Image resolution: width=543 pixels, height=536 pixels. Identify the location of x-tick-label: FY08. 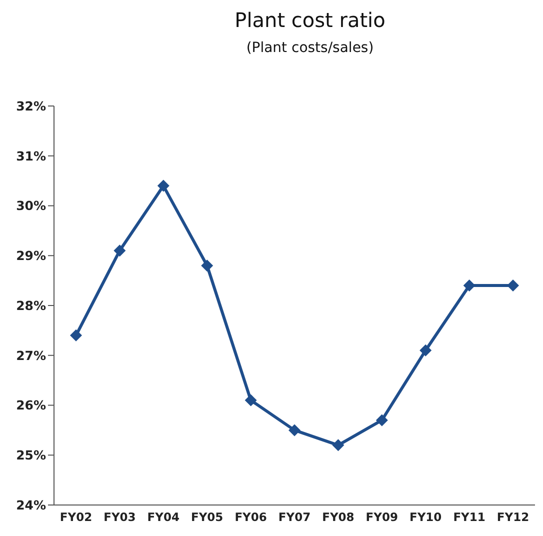
(338, 517).